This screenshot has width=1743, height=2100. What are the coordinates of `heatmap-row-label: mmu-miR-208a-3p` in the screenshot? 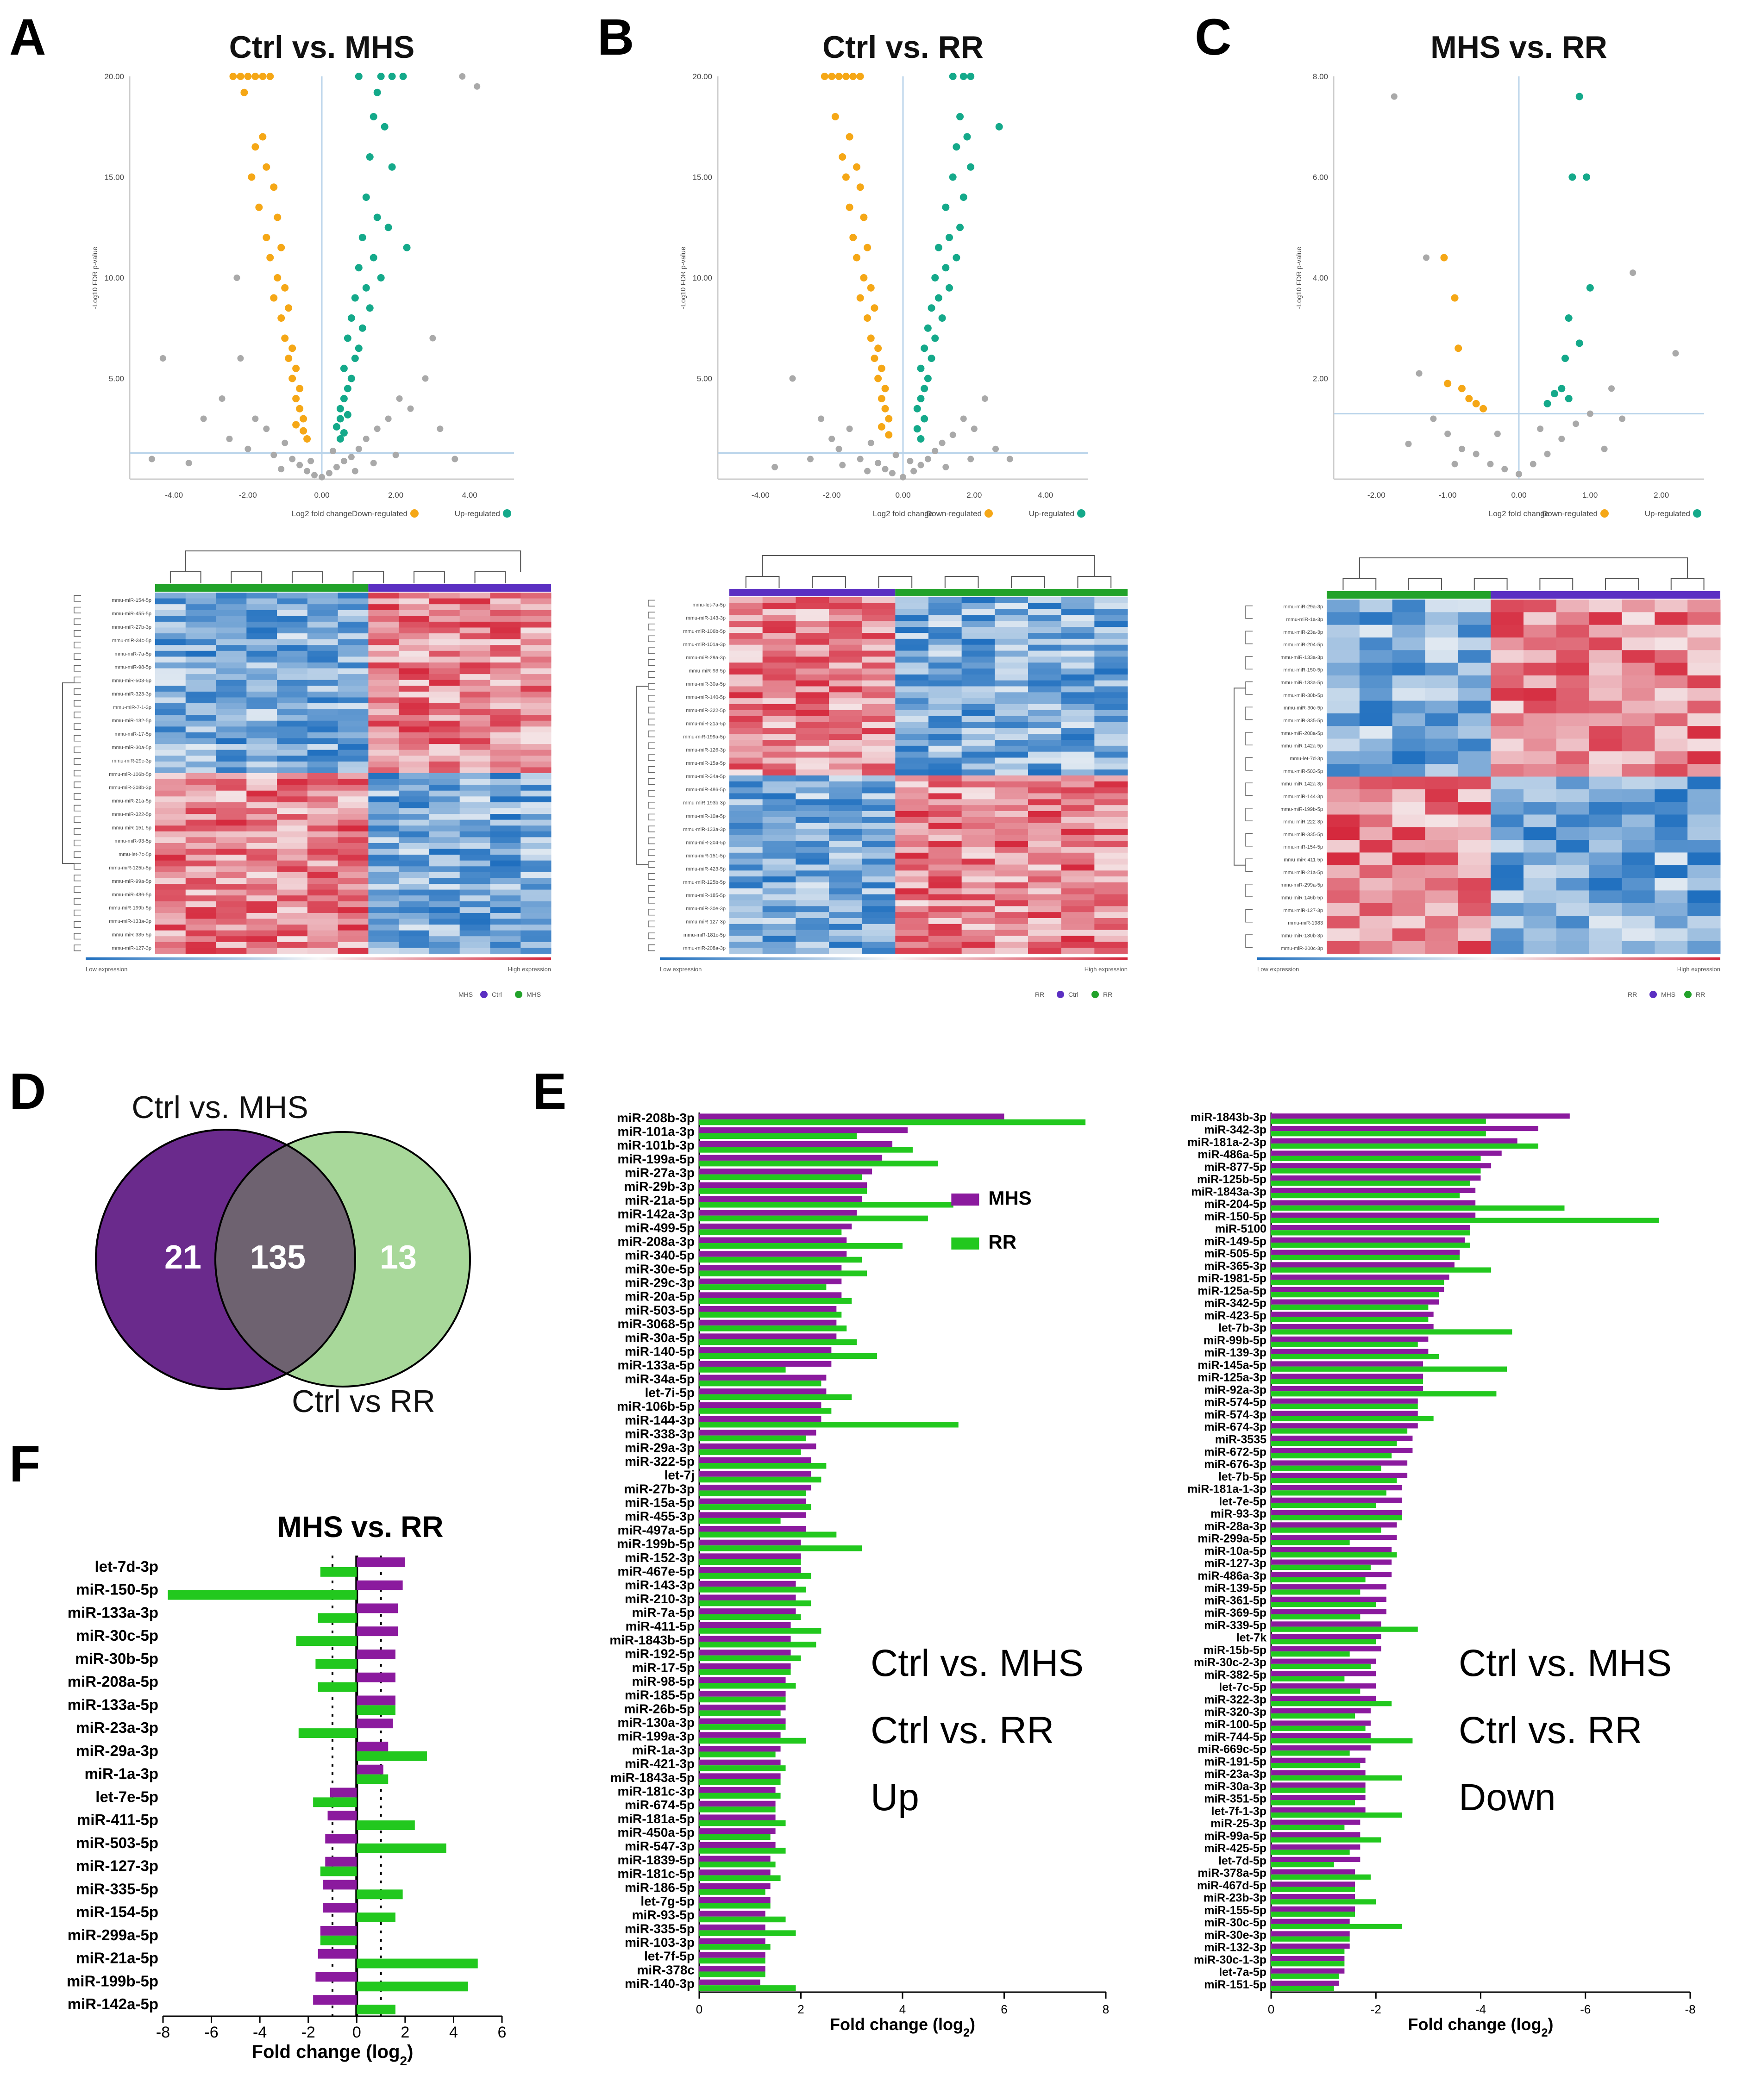 It's located at (704, 948).